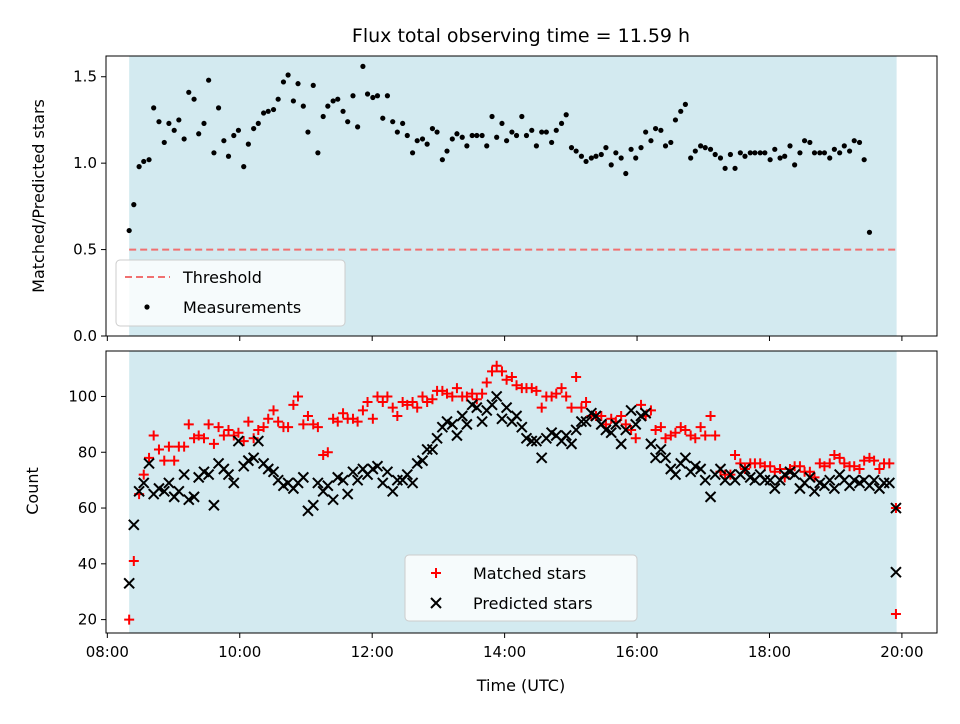 Image resolution: width=960 pixels, height=724 pixels. Describe the element at coordinates (504, 652) in the screenshot. I see `x-tick-label: 14:00` at that location.